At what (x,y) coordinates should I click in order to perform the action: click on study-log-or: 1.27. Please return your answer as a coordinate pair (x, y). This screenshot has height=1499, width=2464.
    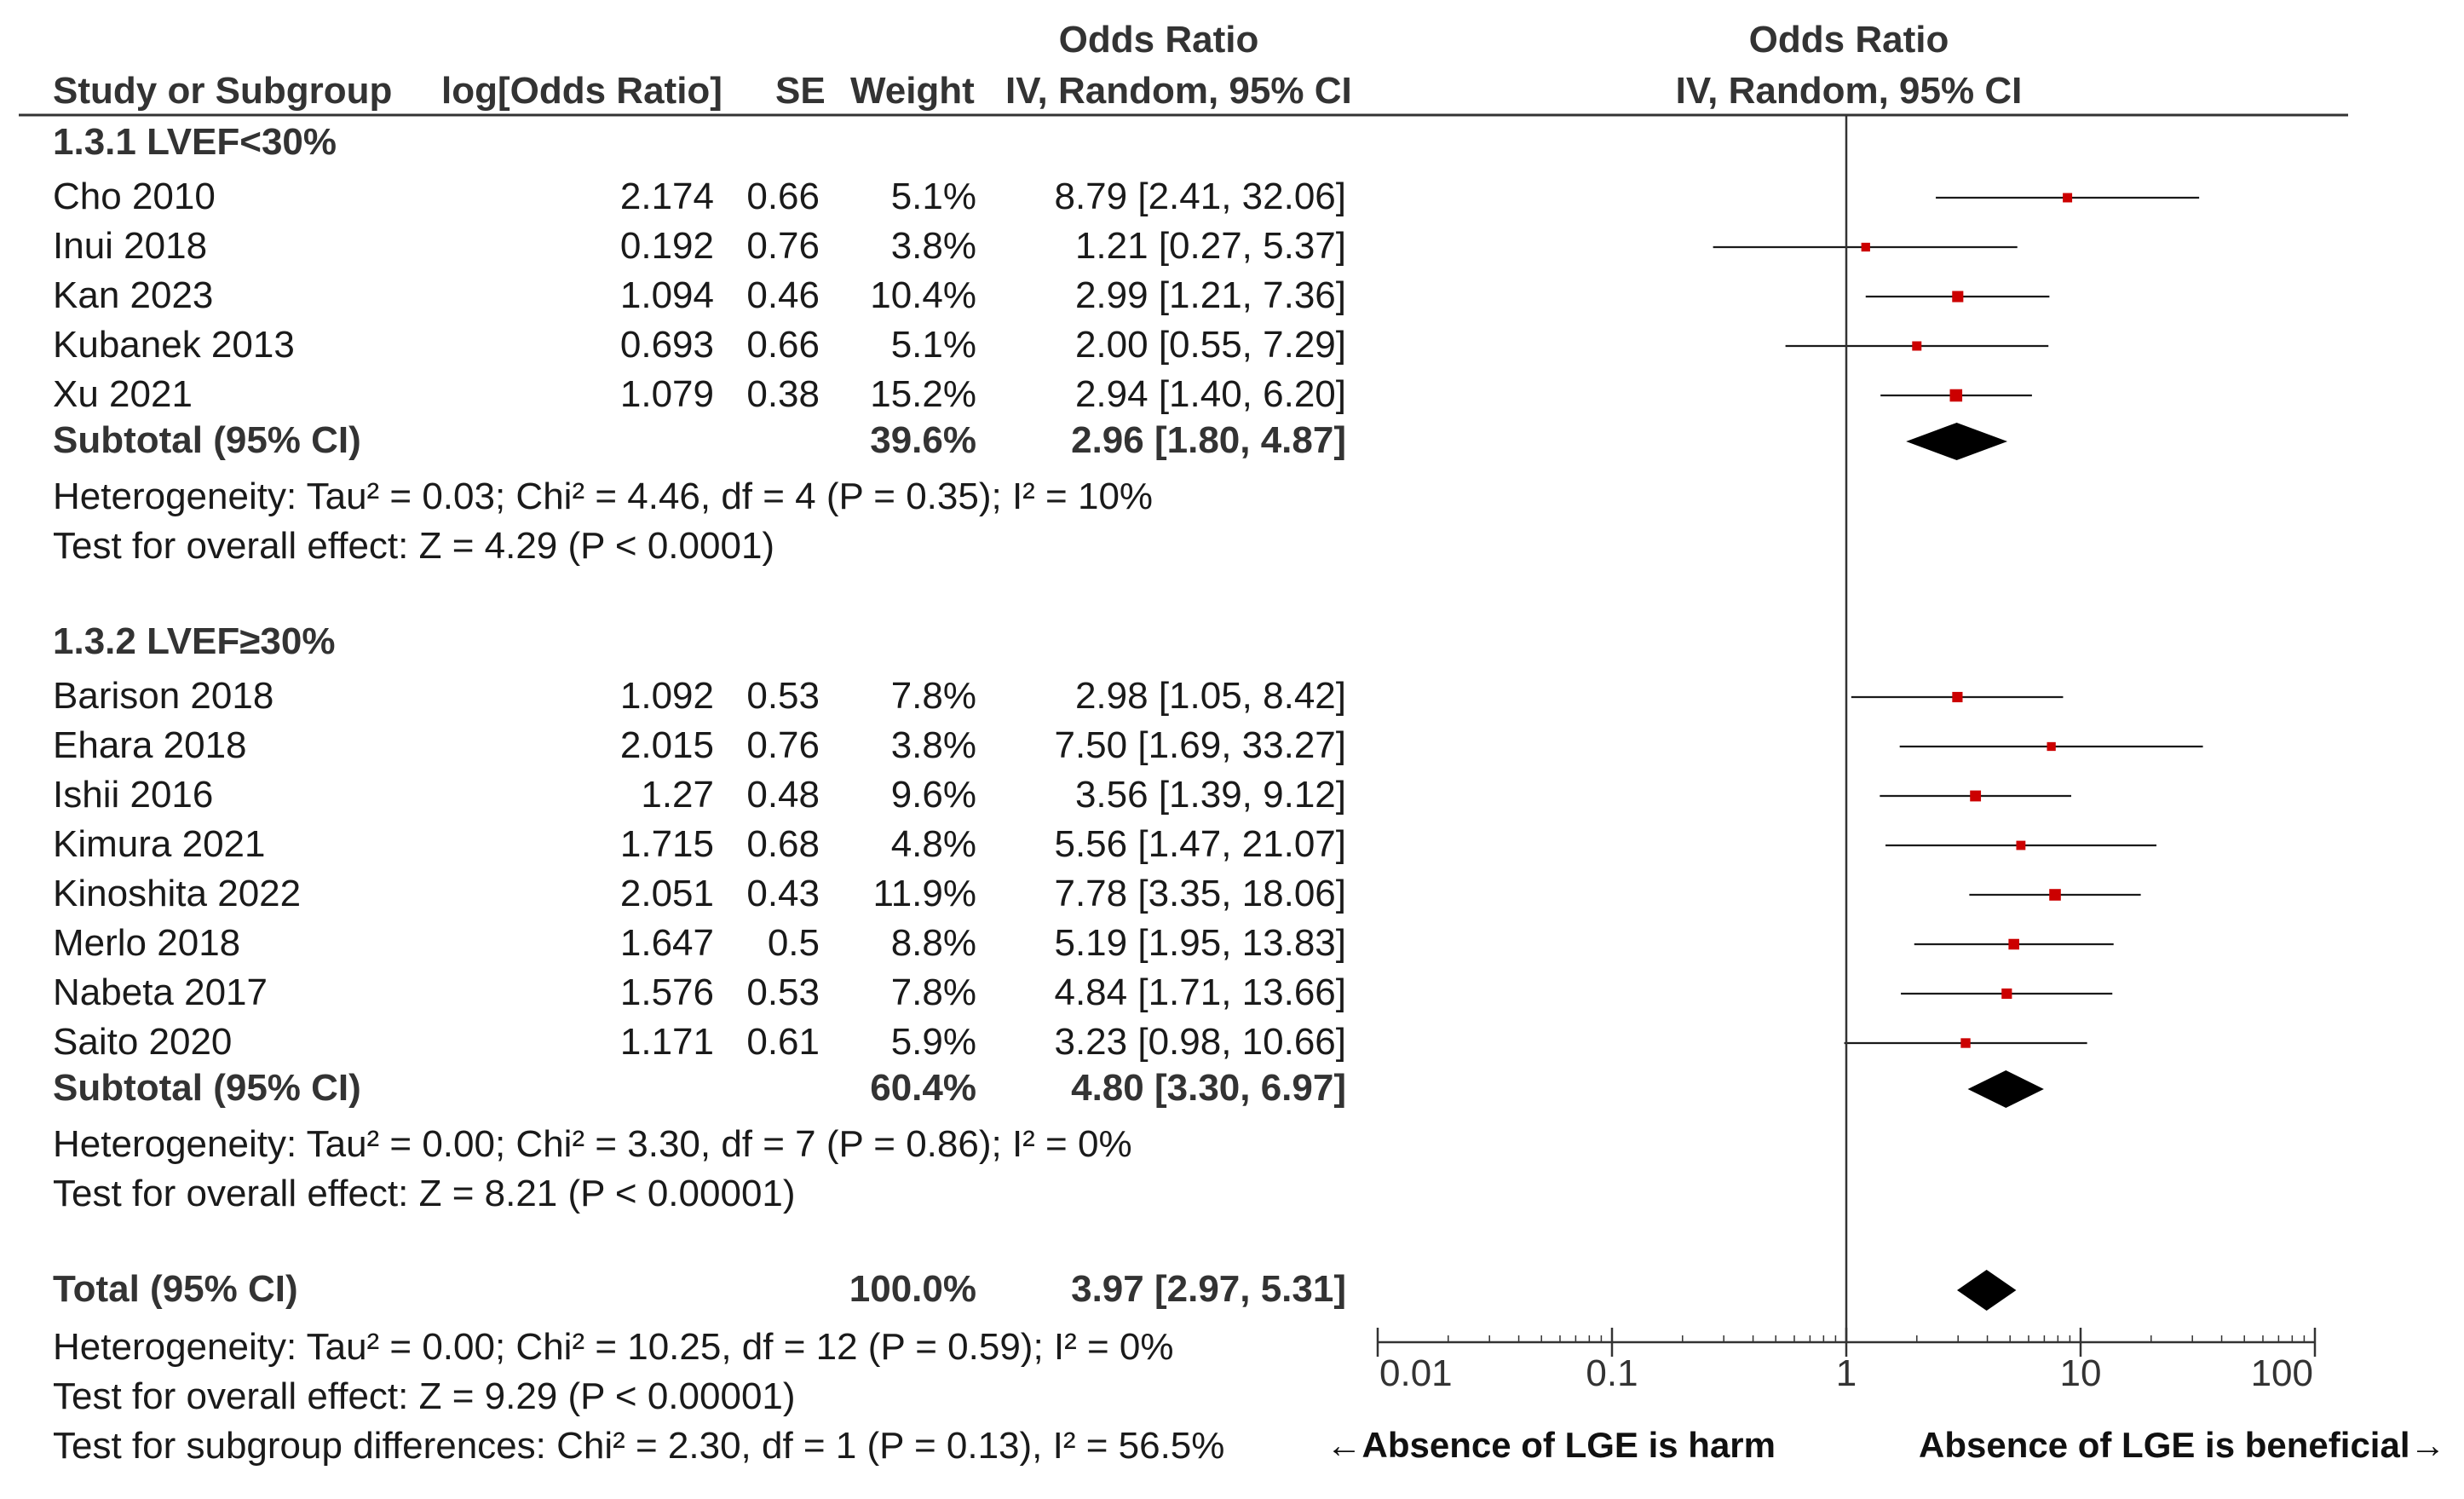
    Looking at the image, I should click on (677, 795).